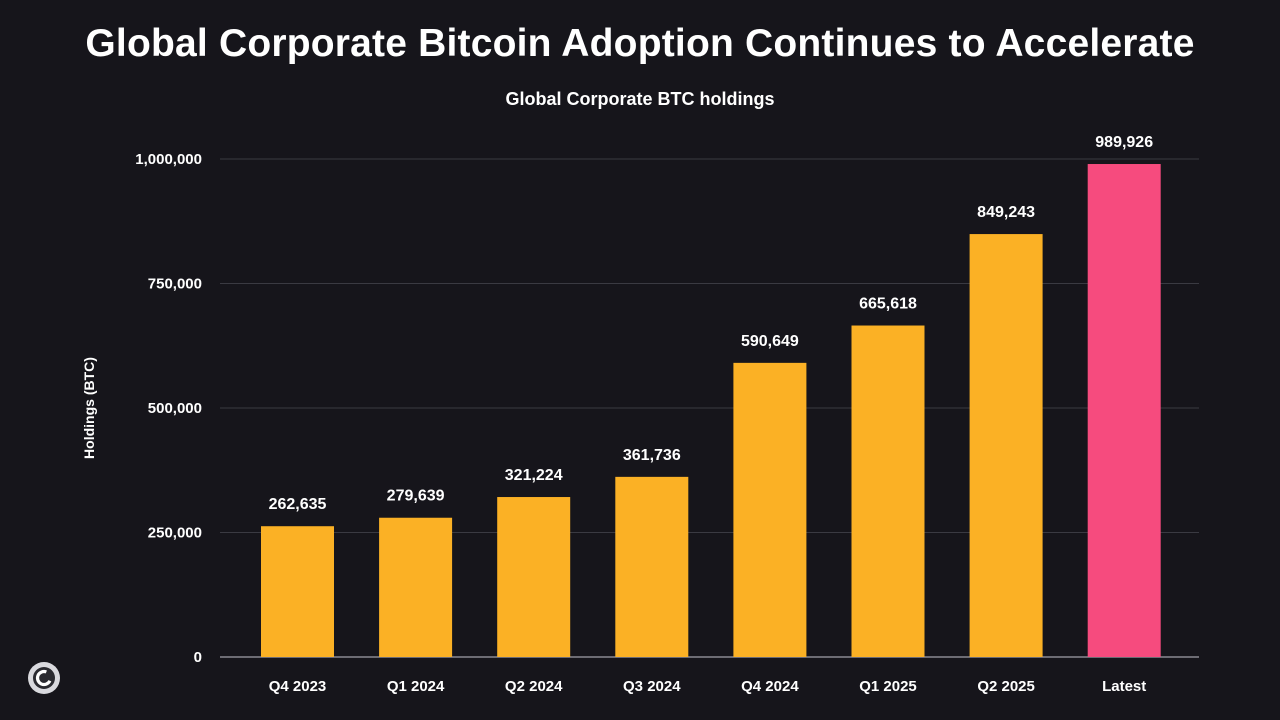 The image size is (1280, 720). What do you see at coordinates (297, 591) in the screenshot?
I see `bar-q4-2023` at bounding box center [297, 591].